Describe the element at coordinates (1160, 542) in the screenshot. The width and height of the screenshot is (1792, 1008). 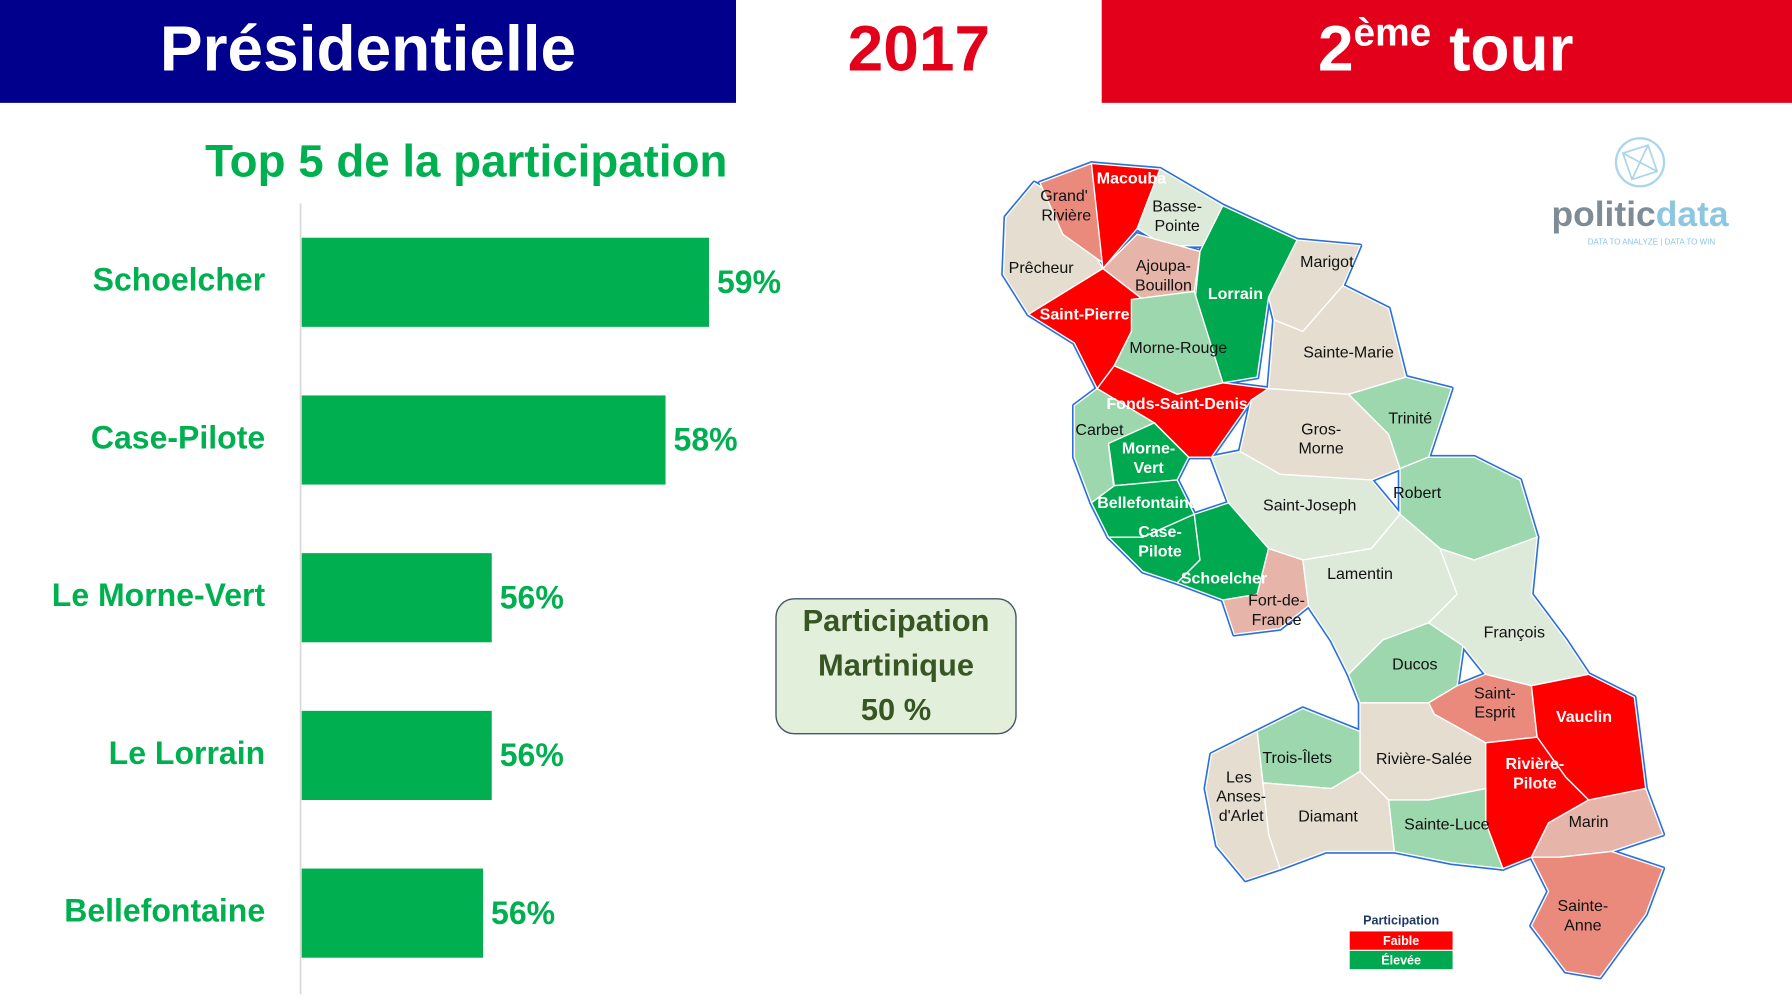
I see `commune-label: Case-Pilote` at that location.